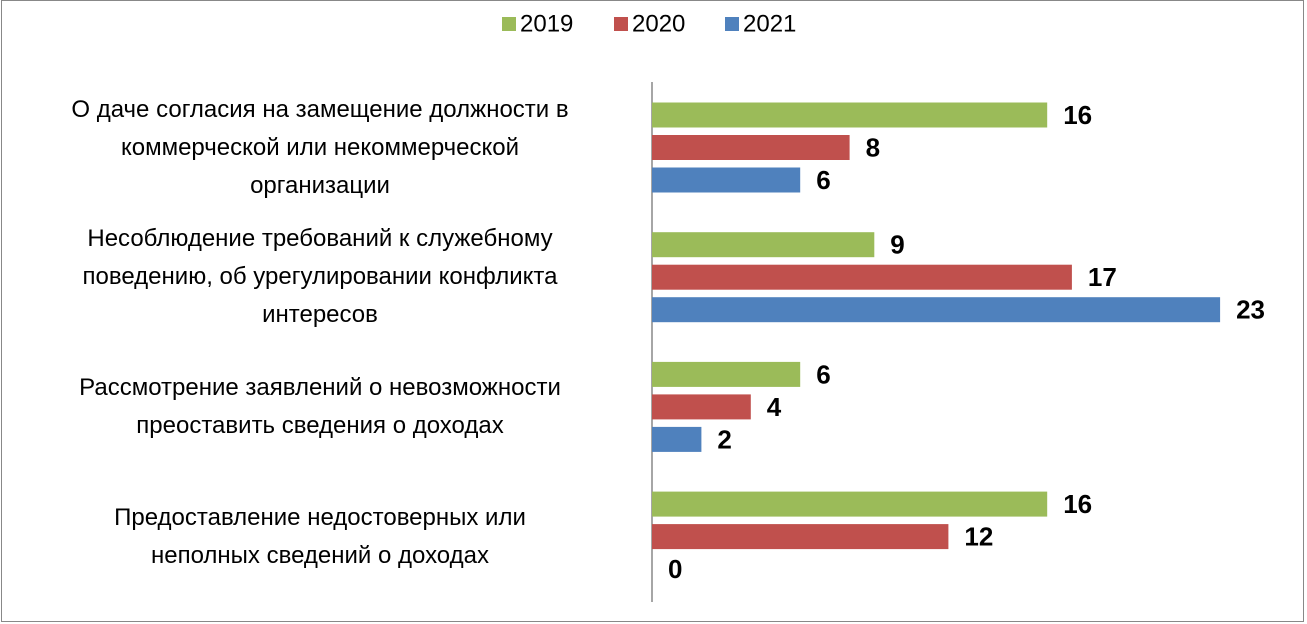  I want to click on value-label: 8, so click(873, 147).